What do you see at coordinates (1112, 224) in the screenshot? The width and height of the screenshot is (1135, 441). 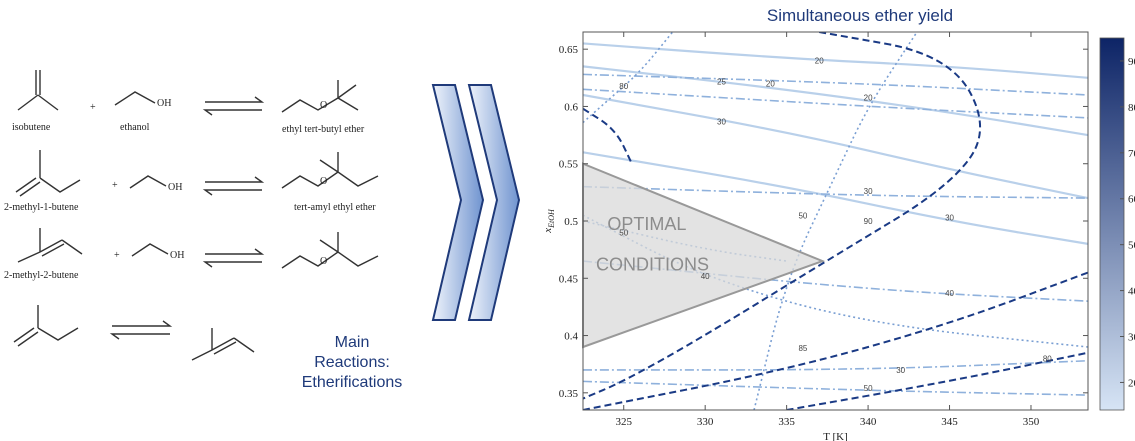 I see `colorbar` at bounding box center [1112, 224].